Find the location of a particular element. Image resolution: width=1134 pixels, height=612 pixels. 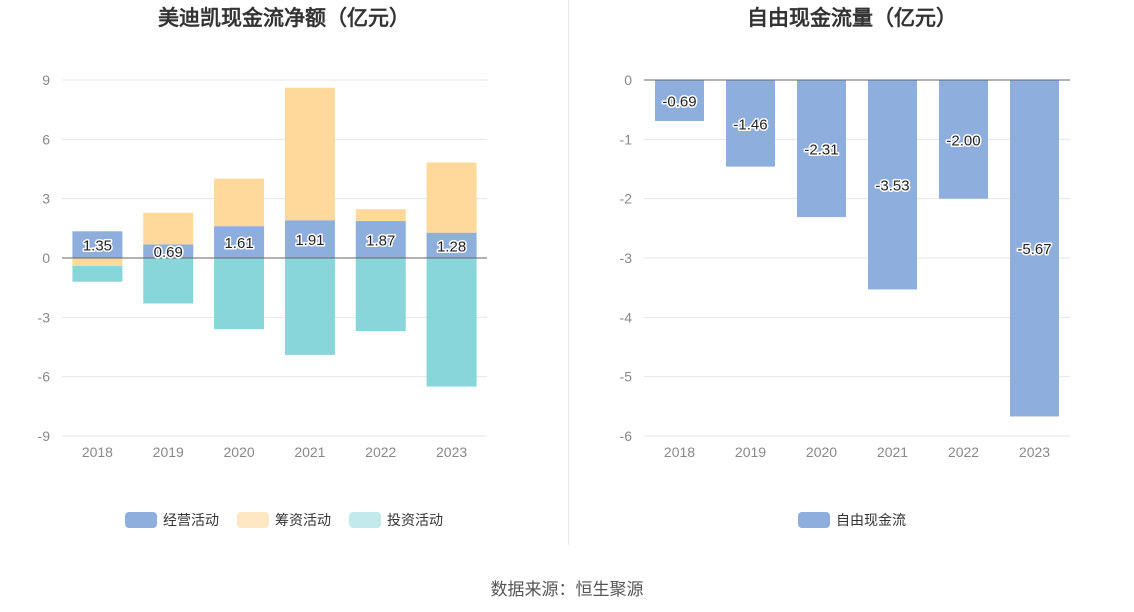

bar-investing-2019 is located at coordinates (168, 281).